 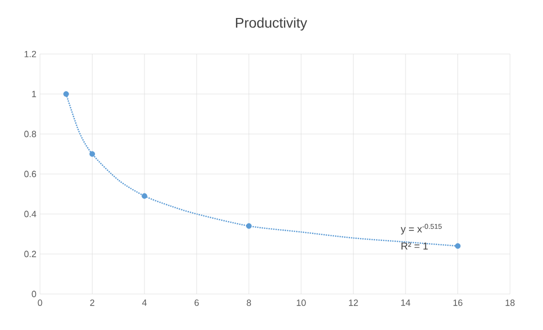 I want to click on x-tick-label: 18, so click(x=510, y=303).